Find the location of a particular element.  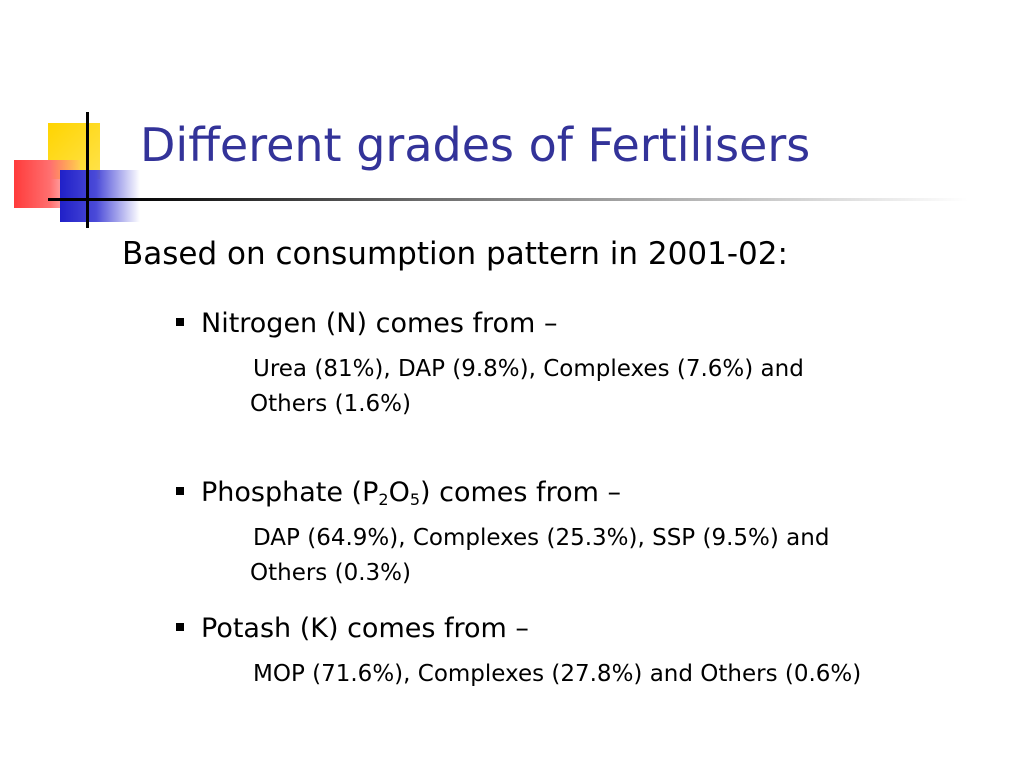

bullet-heading-mid: O is located at coordinates (399, 492).